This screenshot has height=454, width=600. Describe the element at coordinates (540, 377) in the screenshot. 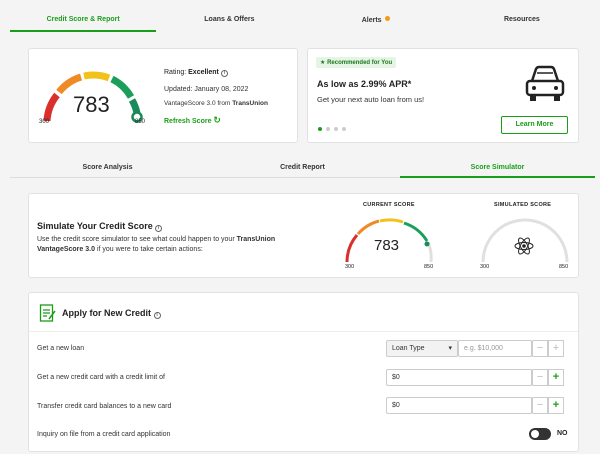

I see `card-decrement-button: −` at that location.